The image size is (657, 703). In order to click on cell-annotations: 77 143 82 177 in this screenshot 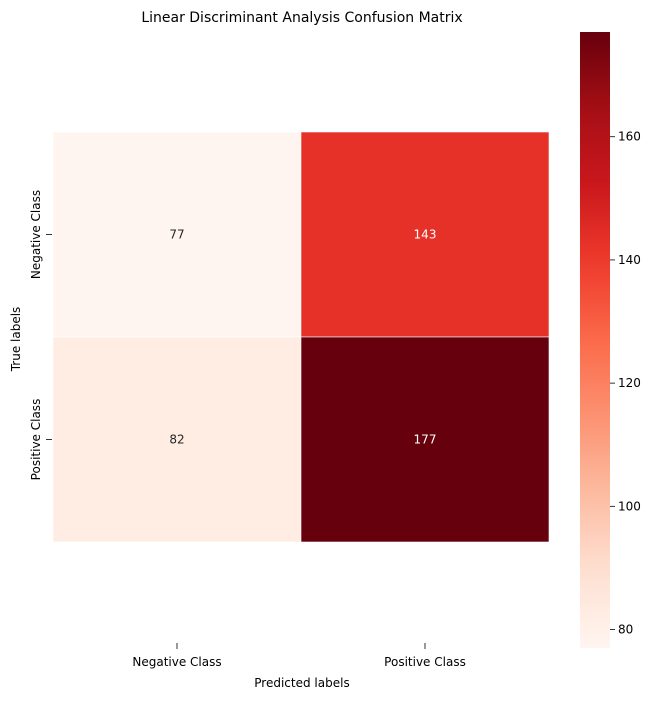, I will do `click(302, 337)`.